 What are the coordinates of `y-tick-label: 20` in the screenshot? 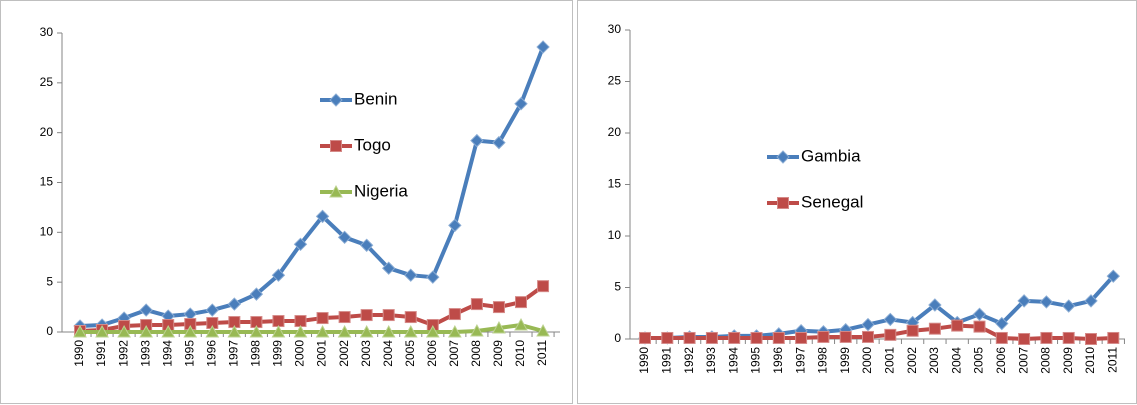 It's located at (47, 132).